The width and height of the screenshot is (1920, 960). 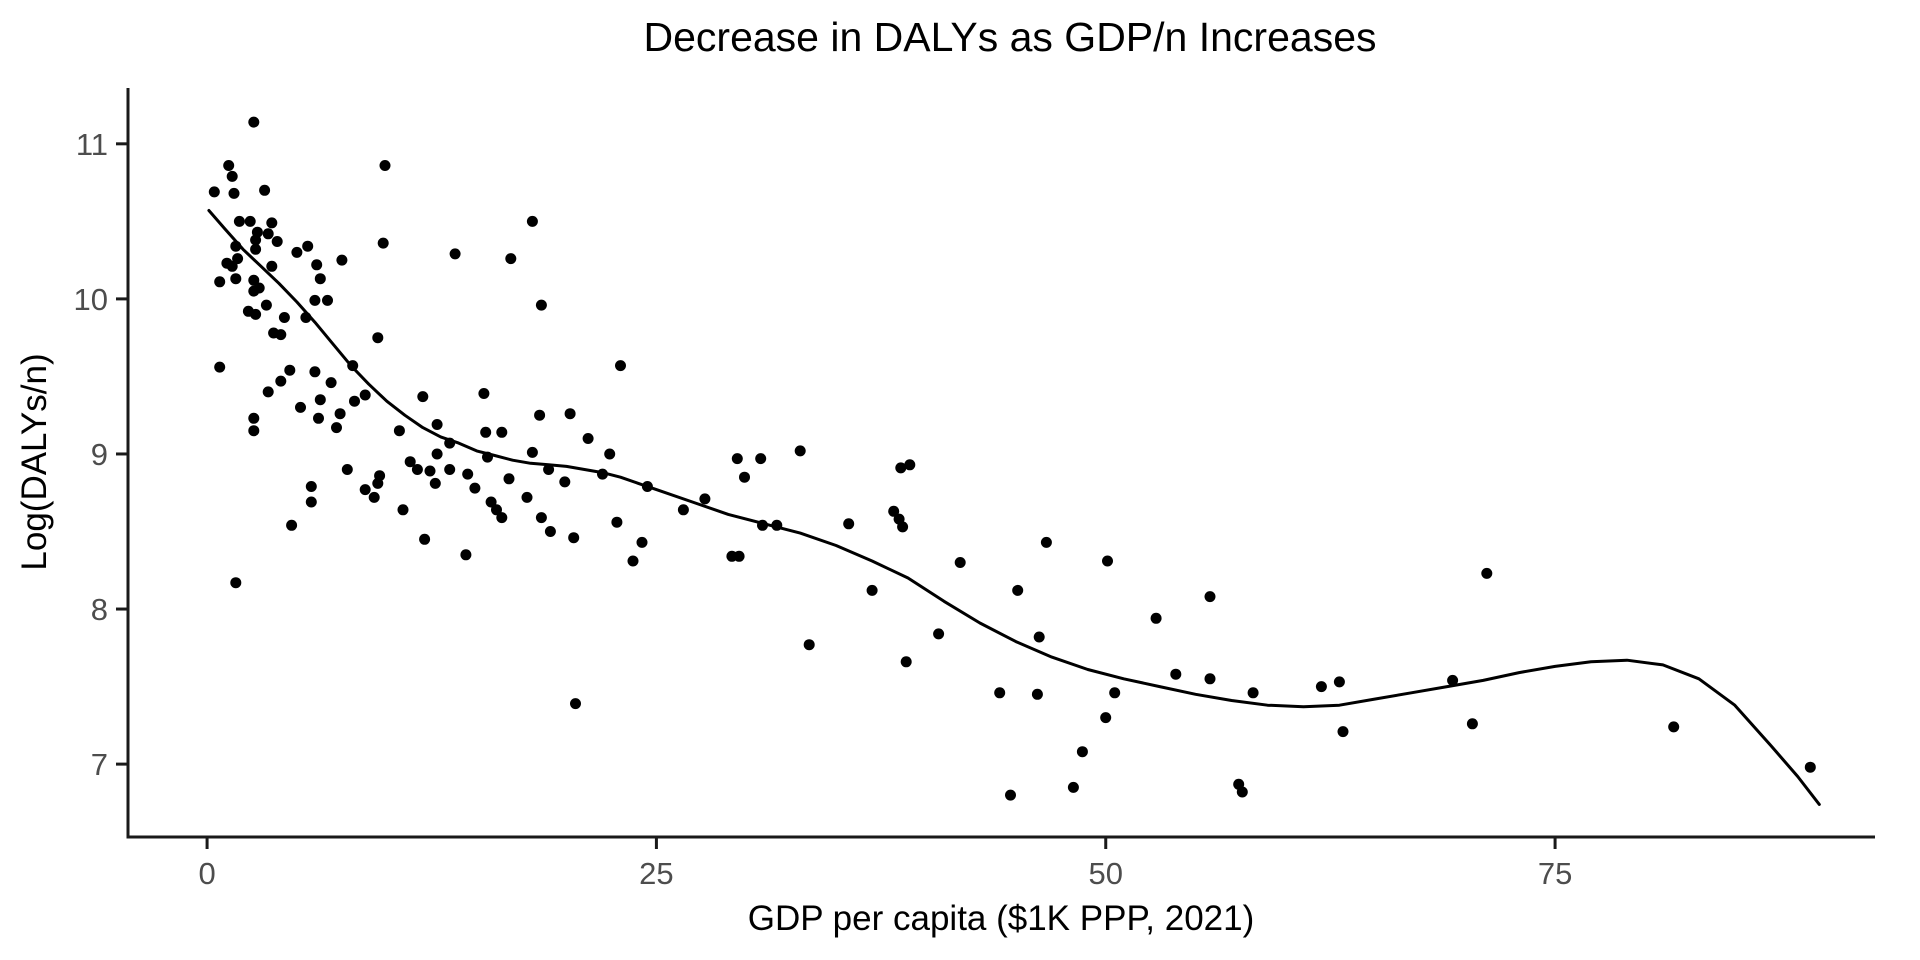 I want to click on x-axis-label: GDP per capita ($1K PPP, 2021), so click(x=1001, y=918).